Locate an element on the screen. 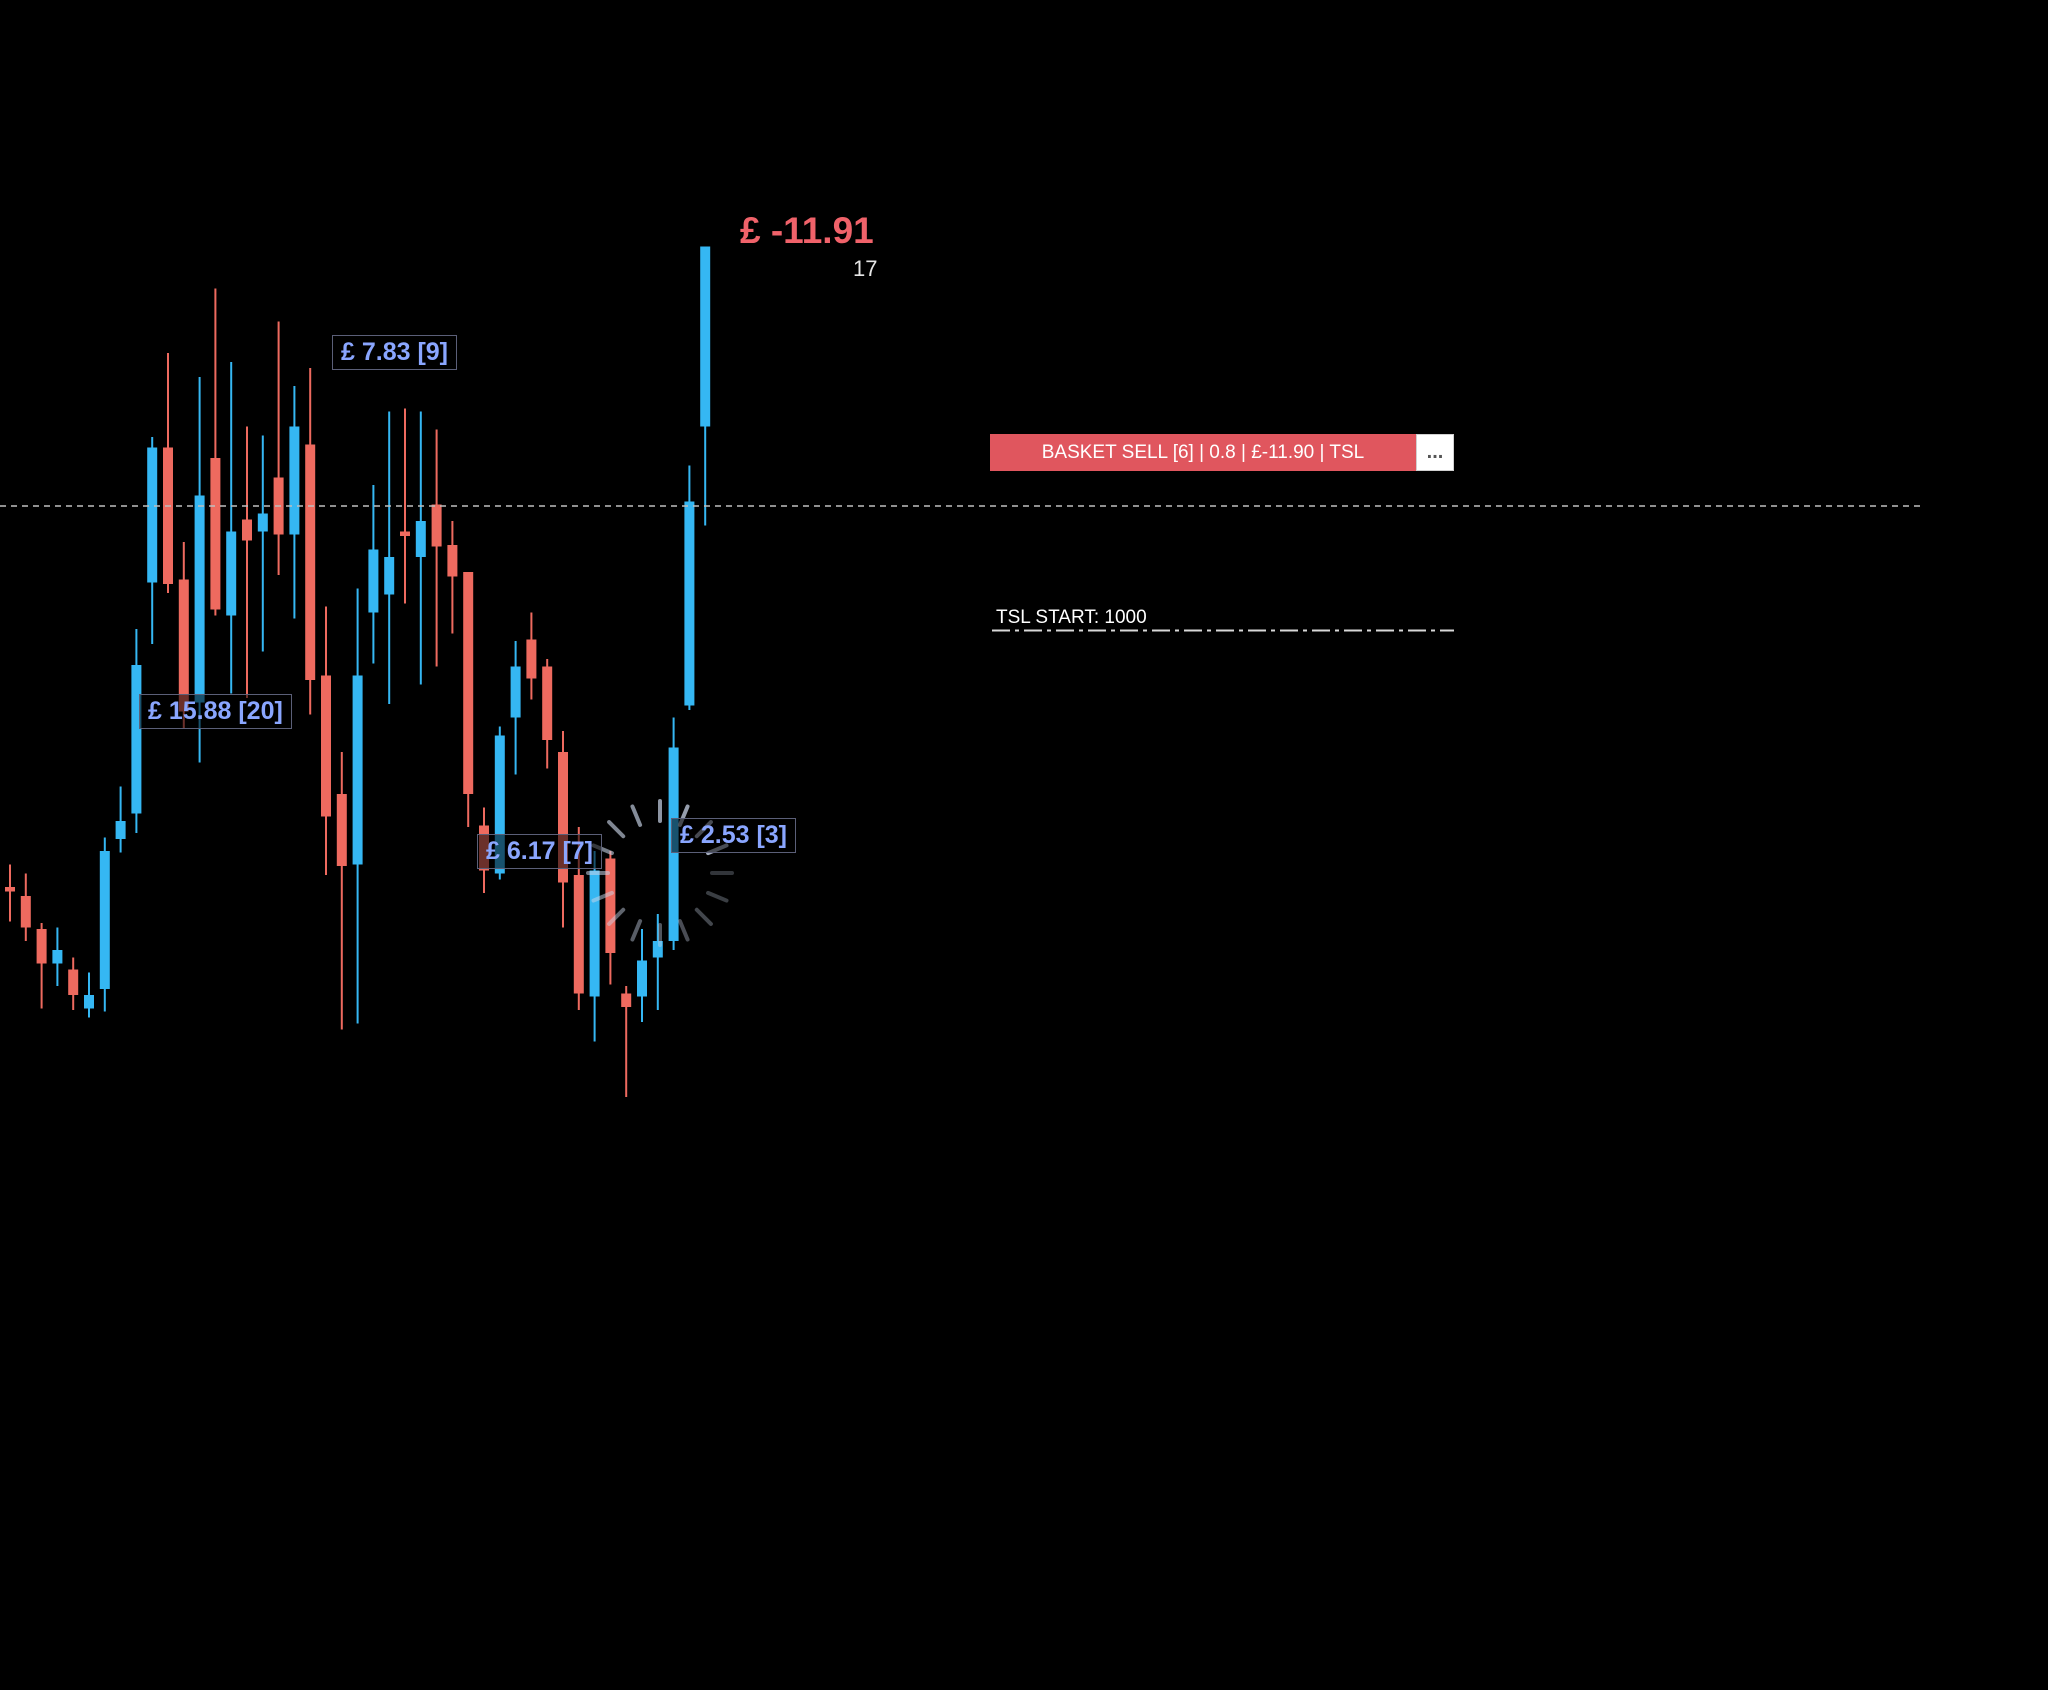 This screenshot has width=2048, height=1690. profit-label: £ 7.83 [9] is located at coordinates (395, 352).